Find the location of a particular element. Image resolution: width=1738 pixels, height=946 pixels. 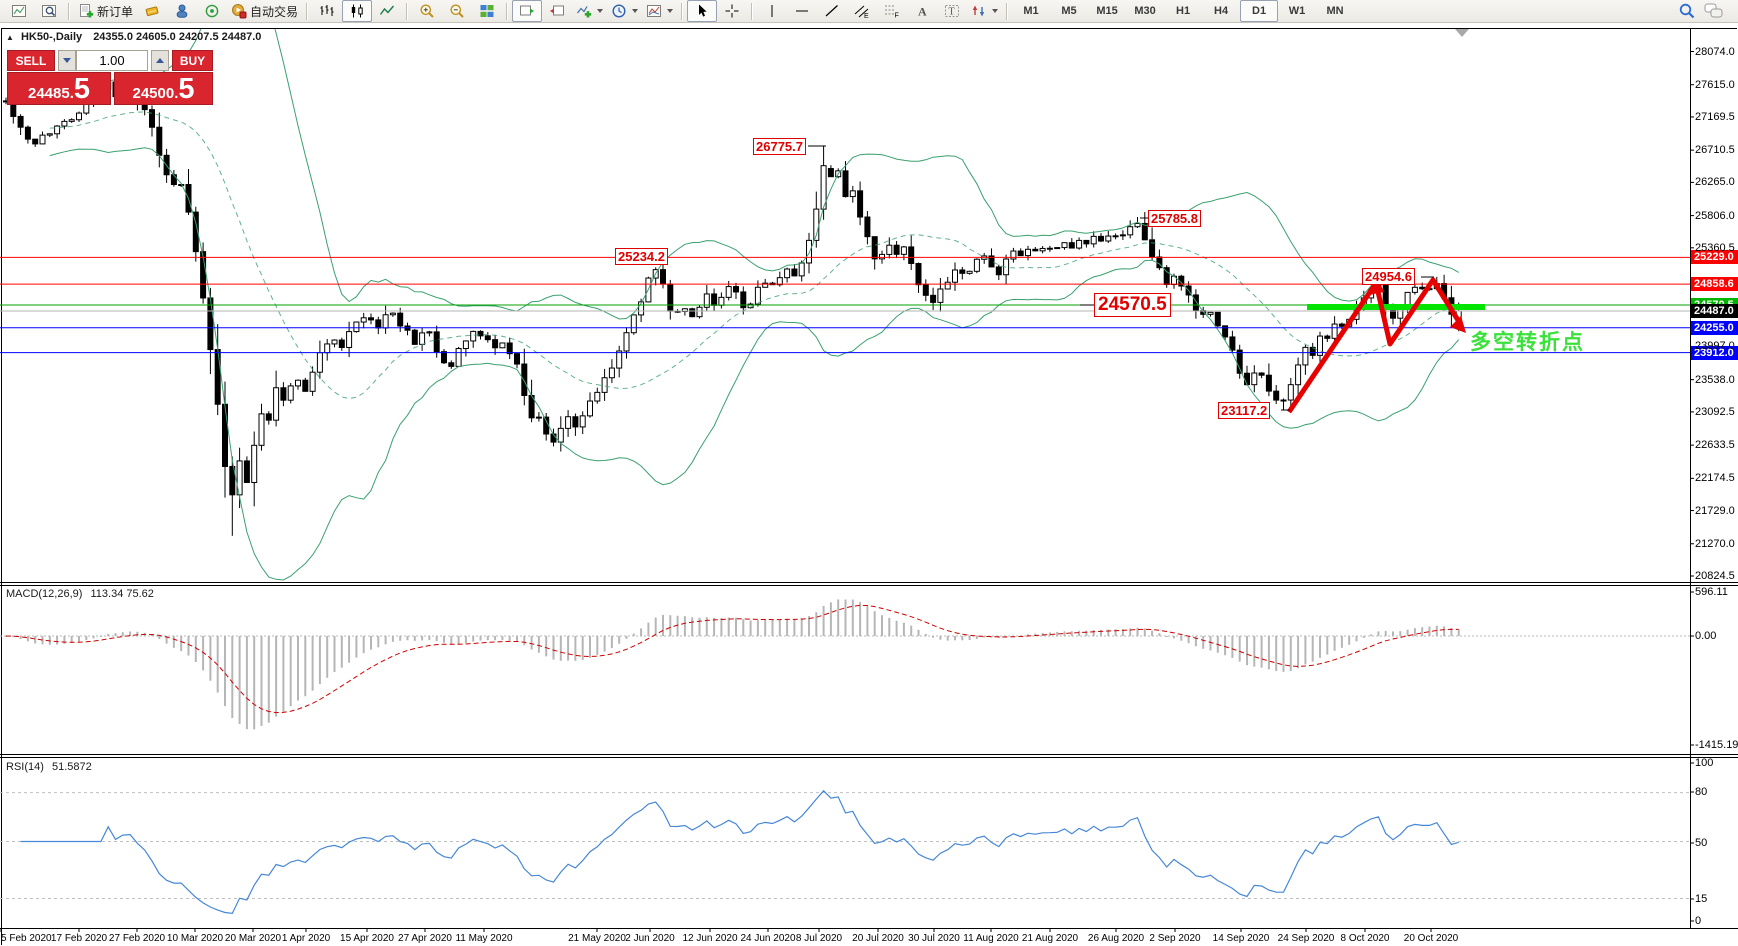

tile-windows-icon is located at coordinates (487, 11).